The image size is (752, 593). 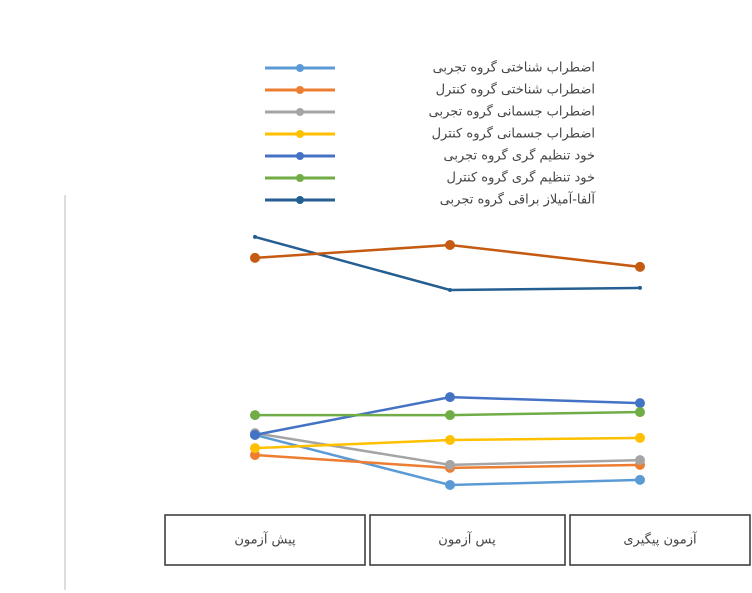 What do you see at coordinates (515, 90) in the screenshot?
I see `legend-label: اضطراب شناختی گروه کنترل` at bounding box center [515, 90].